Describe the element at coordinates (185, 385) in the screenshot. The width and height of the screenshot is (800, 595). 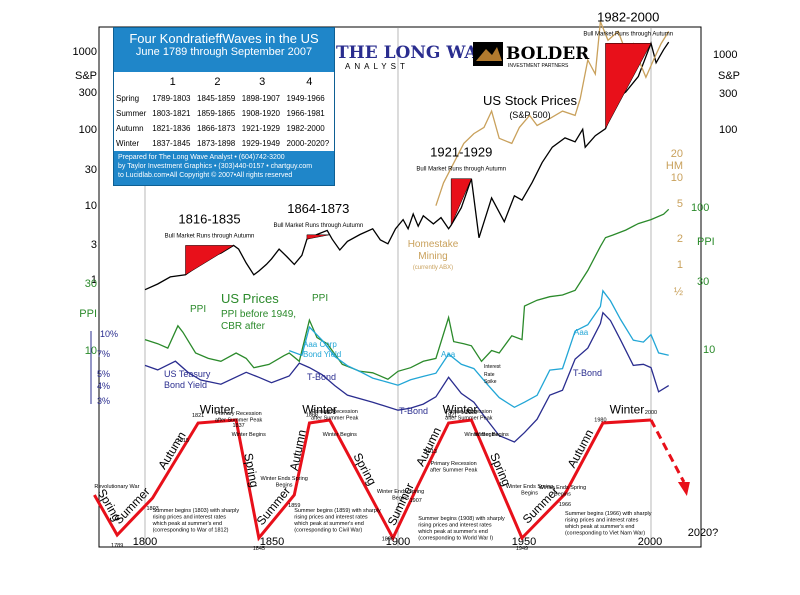
I see `teasury-label: Bond Yield` at that location.